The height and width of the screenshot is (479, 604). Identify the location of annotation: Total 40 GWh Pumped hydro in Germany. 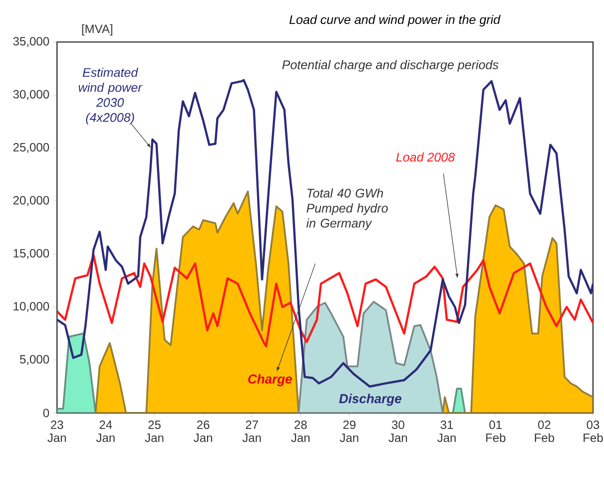
(347, 209).